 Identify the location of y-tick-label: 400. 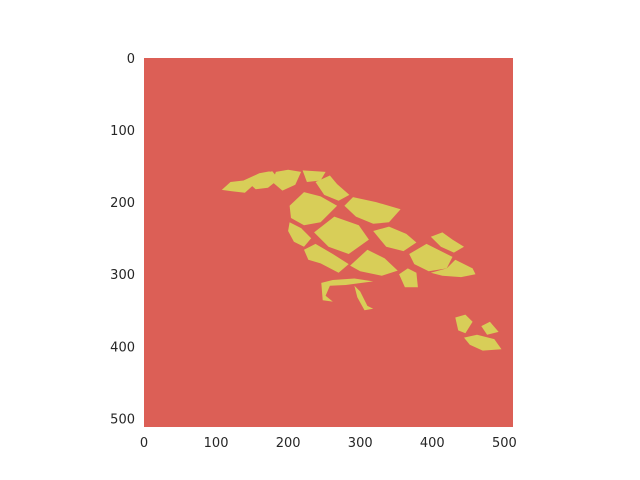
(122, 347).